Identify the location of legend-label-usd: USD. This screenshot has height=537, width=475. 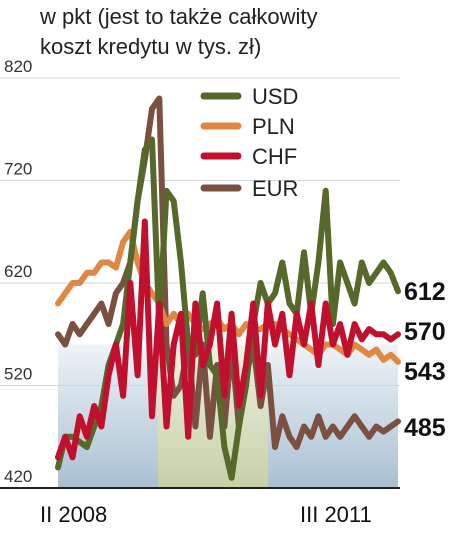
(275, 96).